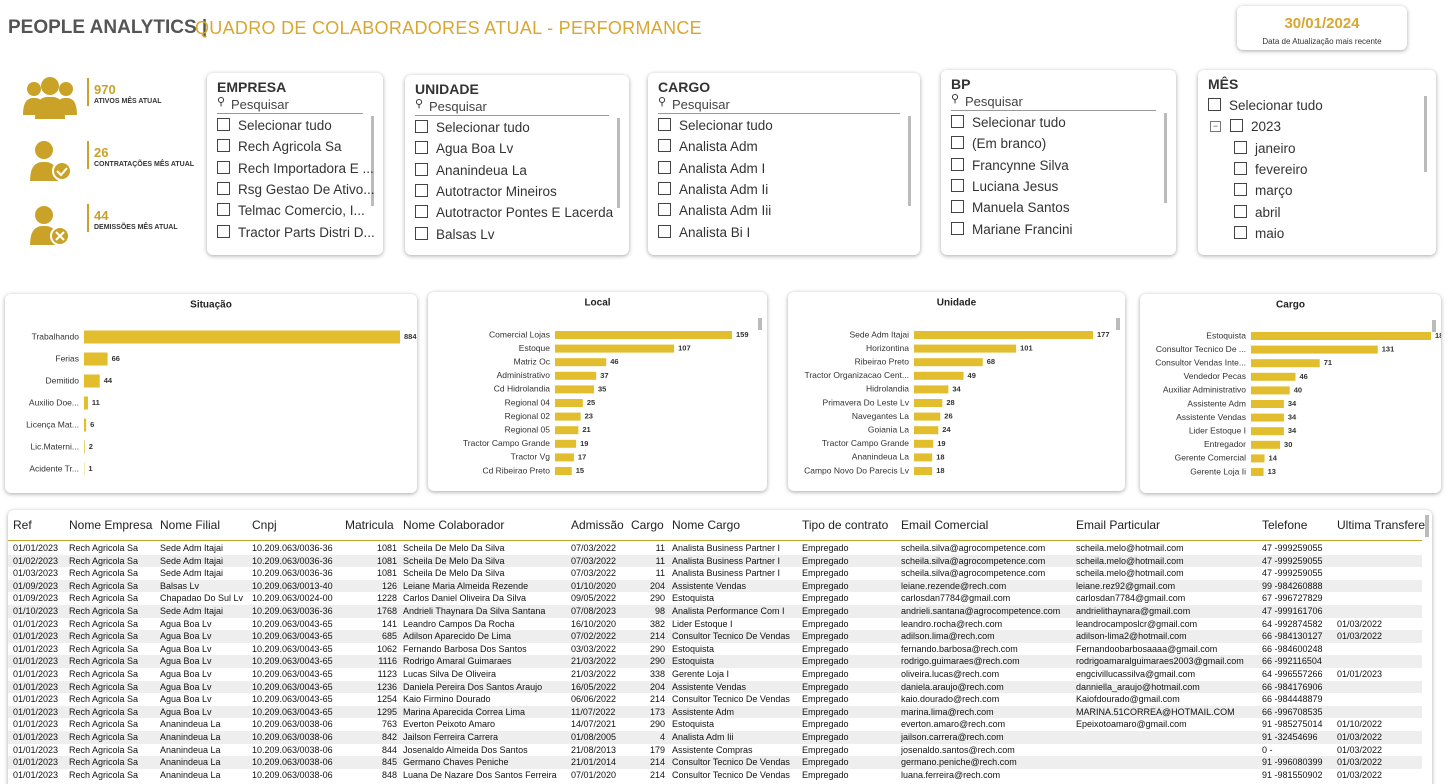 This screenshot has width=1454, height=784. I want to click on kpi-value: 26, so click(101, 152).